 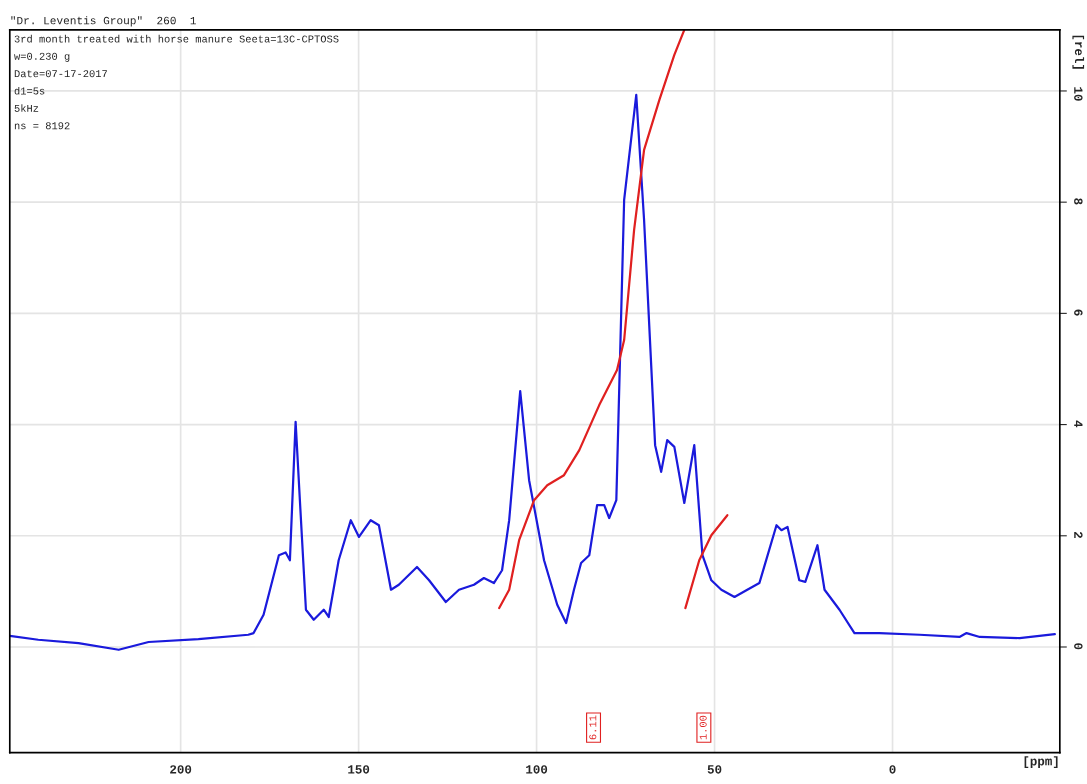 What do you see at coordinates (892, 769) in the screenshot?
I see `x-tick-label: 0` at bounding box center [892, 769].